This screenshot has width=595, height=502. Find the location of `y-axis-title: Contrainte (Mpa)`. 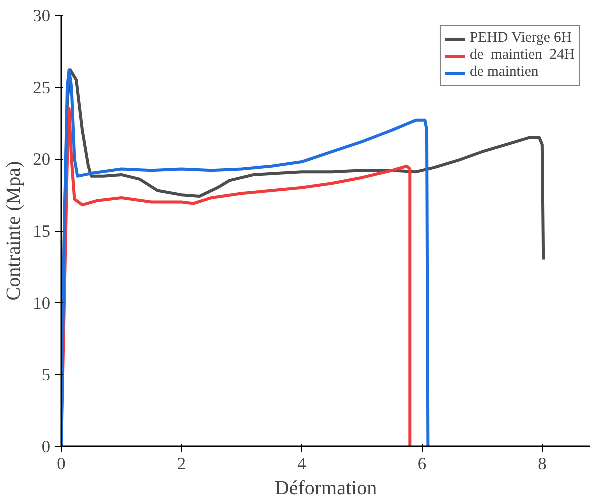

y-axis-title: Contrainte (Mpa) is located at coordinates (14, 231).